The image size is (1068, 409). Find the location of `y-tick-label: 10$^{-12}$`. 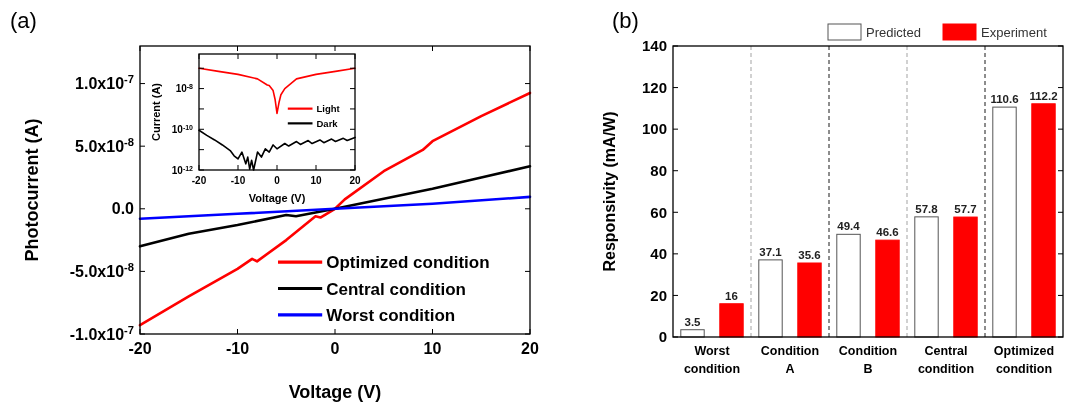

y-tick-label: 10$^{-12}$ is located at coordinates (182, 170).